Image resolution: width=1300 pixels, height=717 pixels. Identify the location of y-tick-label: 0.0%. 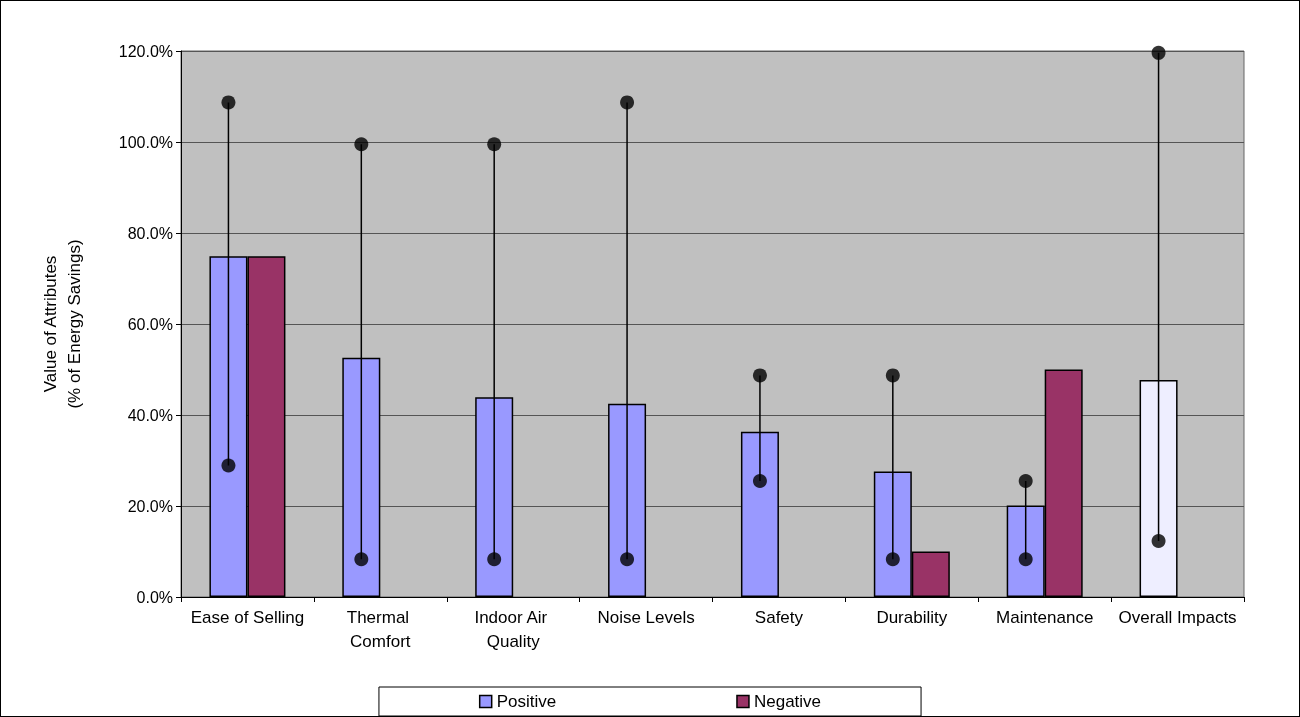
(154, 597).